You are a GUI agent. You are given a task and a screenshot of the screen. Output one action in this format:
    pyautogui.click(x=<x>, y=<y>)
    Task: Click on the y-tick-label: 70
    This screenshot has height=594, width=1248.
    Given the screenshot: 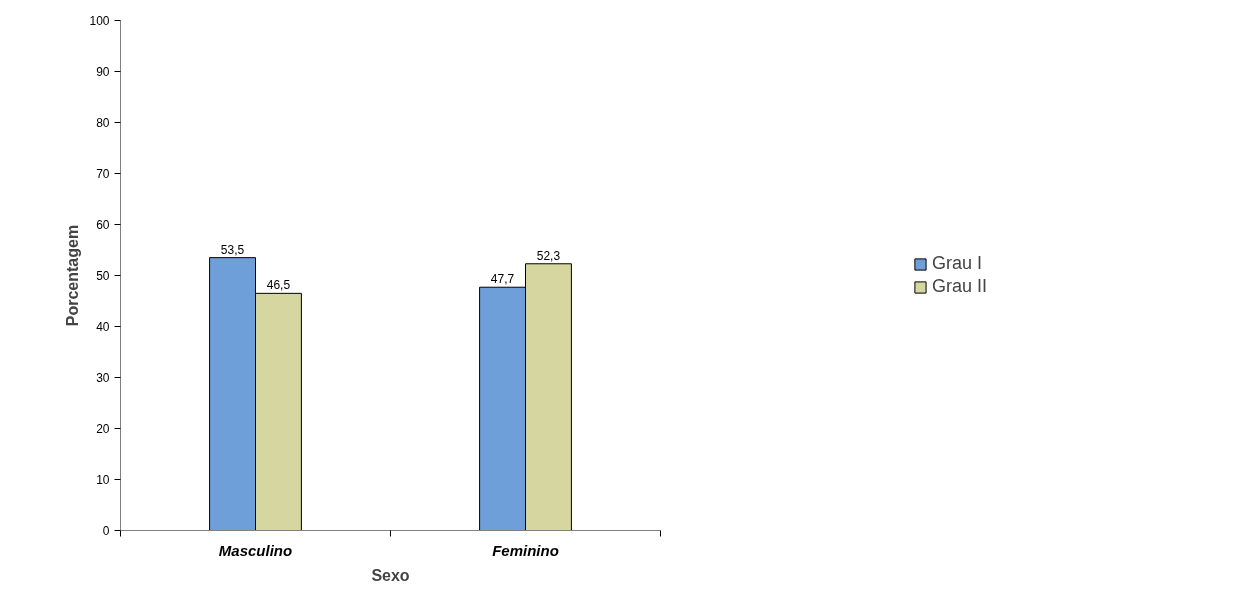 What is the action you would take?
    pyautogui.click(x=103, y=174)
    